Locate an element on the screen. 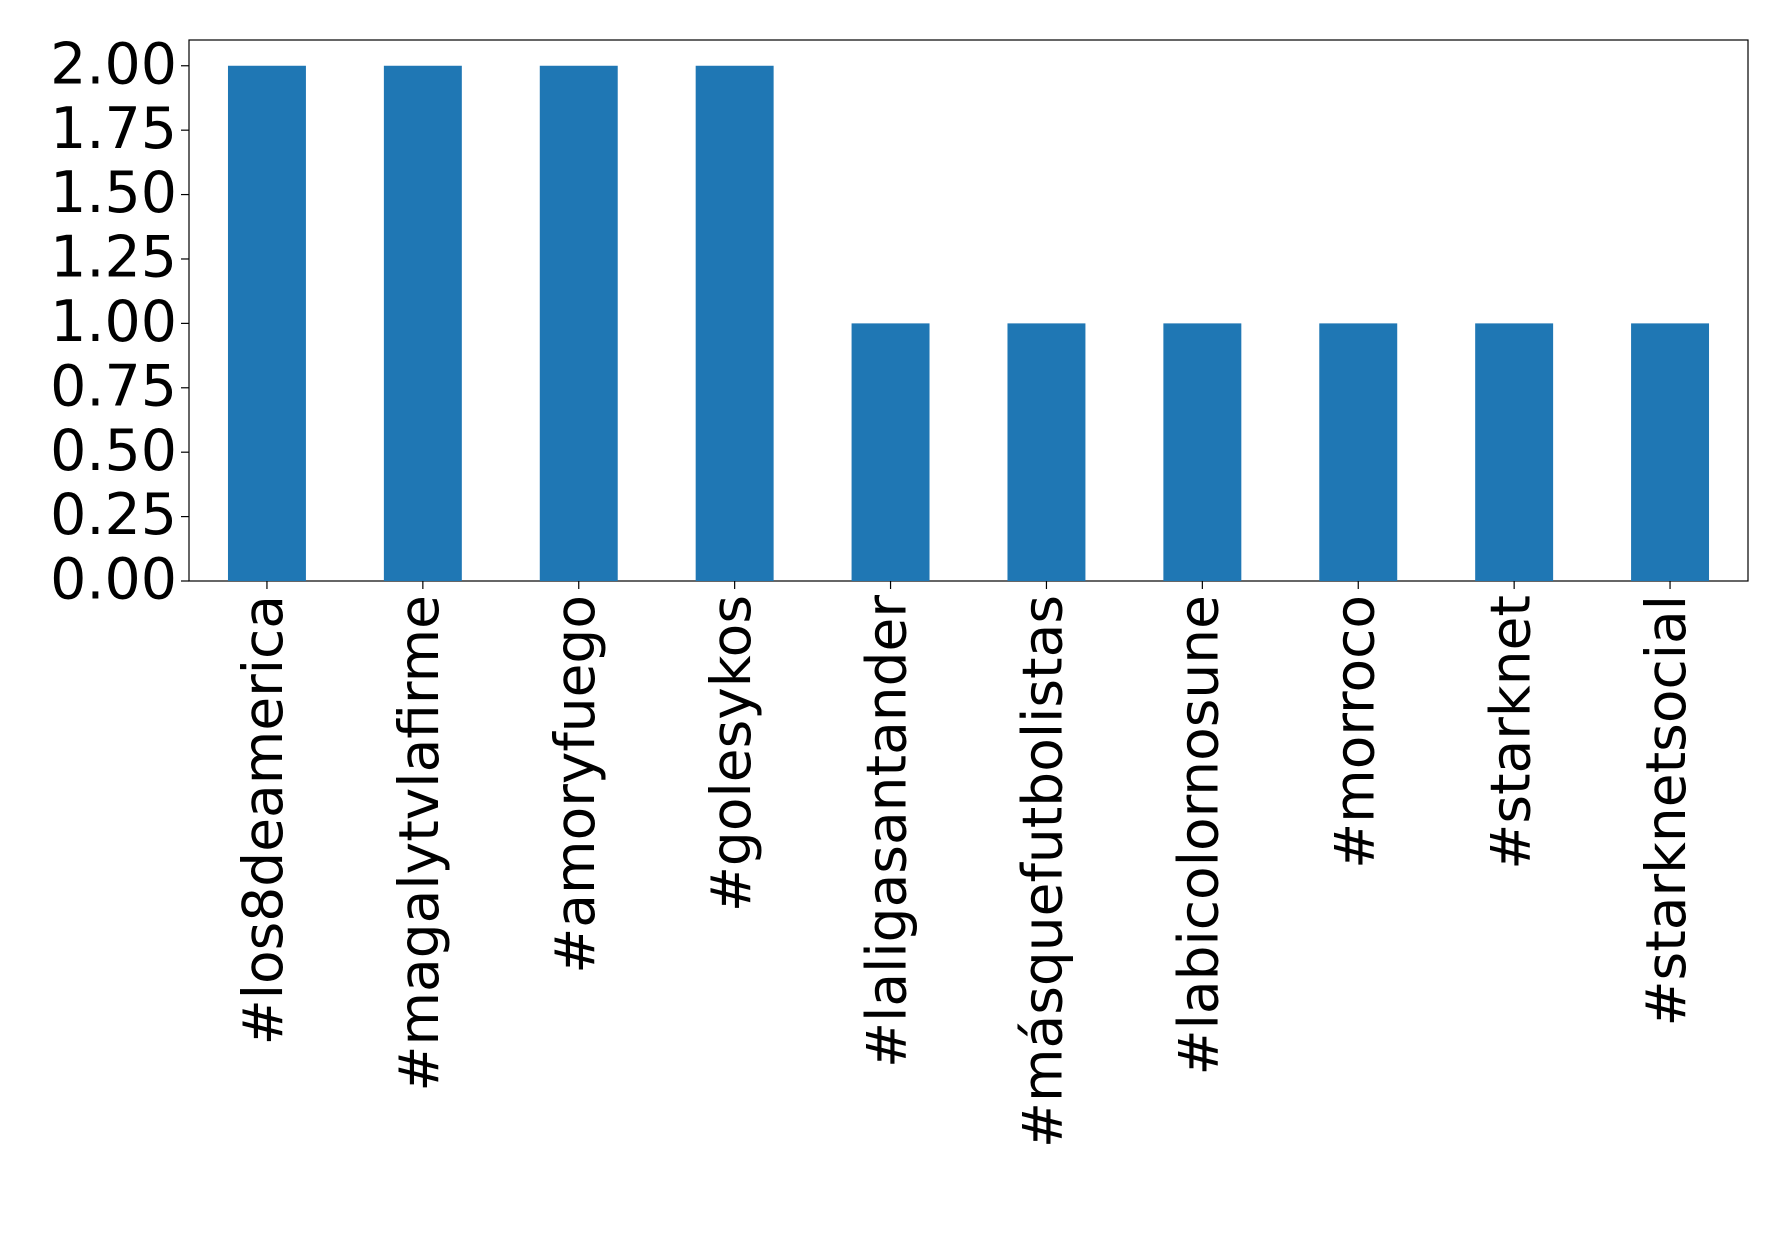  y-tick-label: 0.75 is located at coordinates (113, 386).